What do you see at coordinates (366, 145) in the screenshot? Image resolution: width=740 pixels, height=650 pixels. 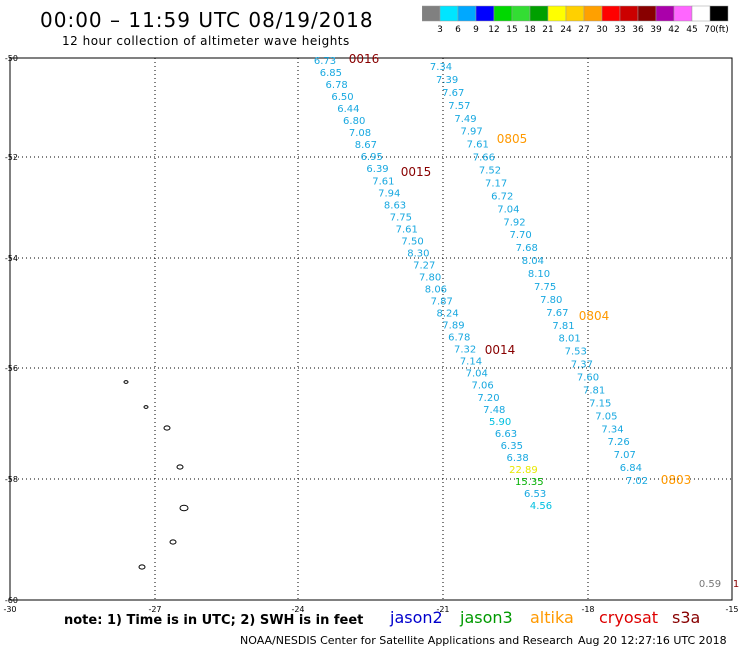 I see `track-value-cryosat: 8.67` at bounding box center [366, 145].